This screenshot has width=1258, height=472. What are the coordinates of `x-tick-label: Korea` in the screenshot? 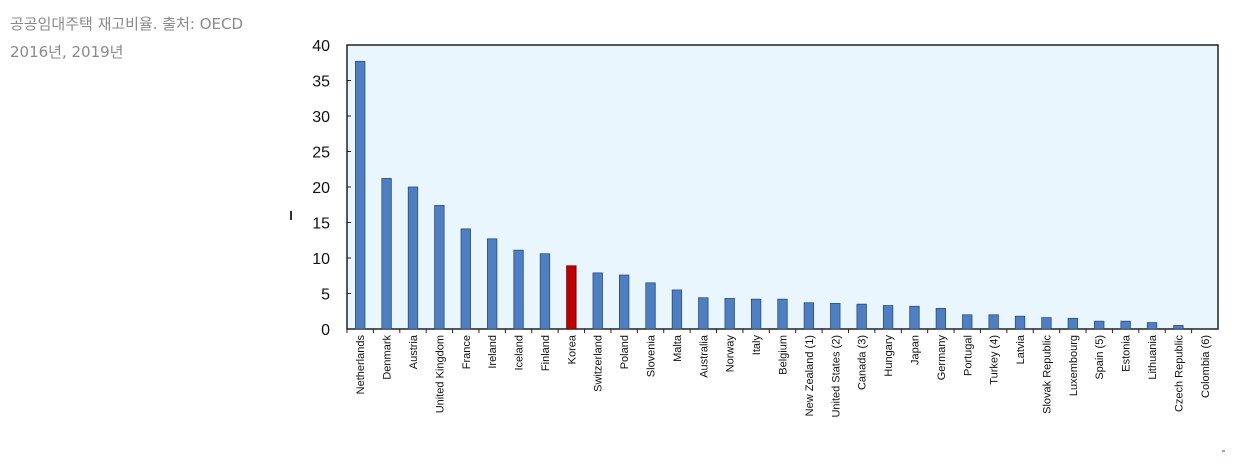 It's located at (572, 349).